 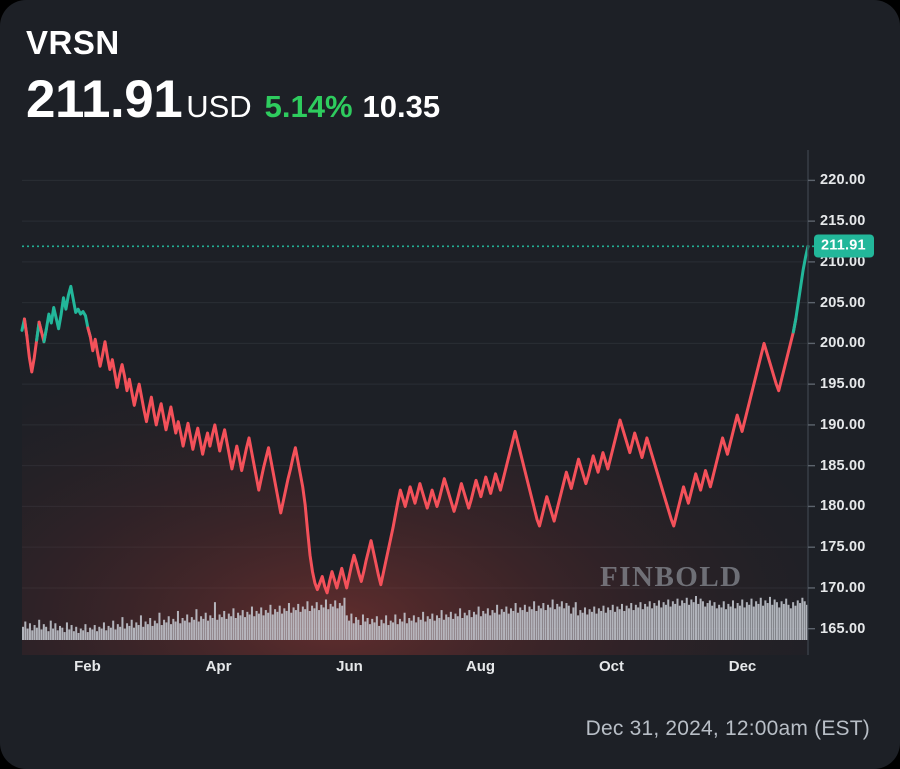 I want to click on y-axis-tick-label: 185.00, so click(x=843, y=465).